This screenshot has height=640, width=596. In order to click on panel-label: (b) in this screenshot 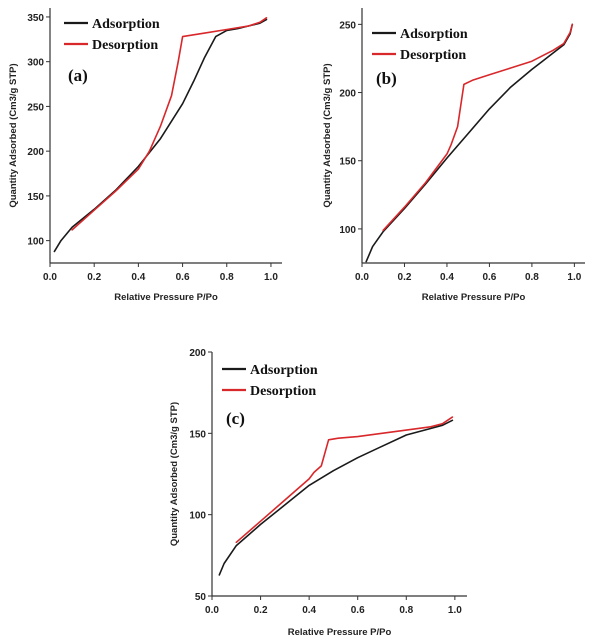, I will do `click(386, 78)`.